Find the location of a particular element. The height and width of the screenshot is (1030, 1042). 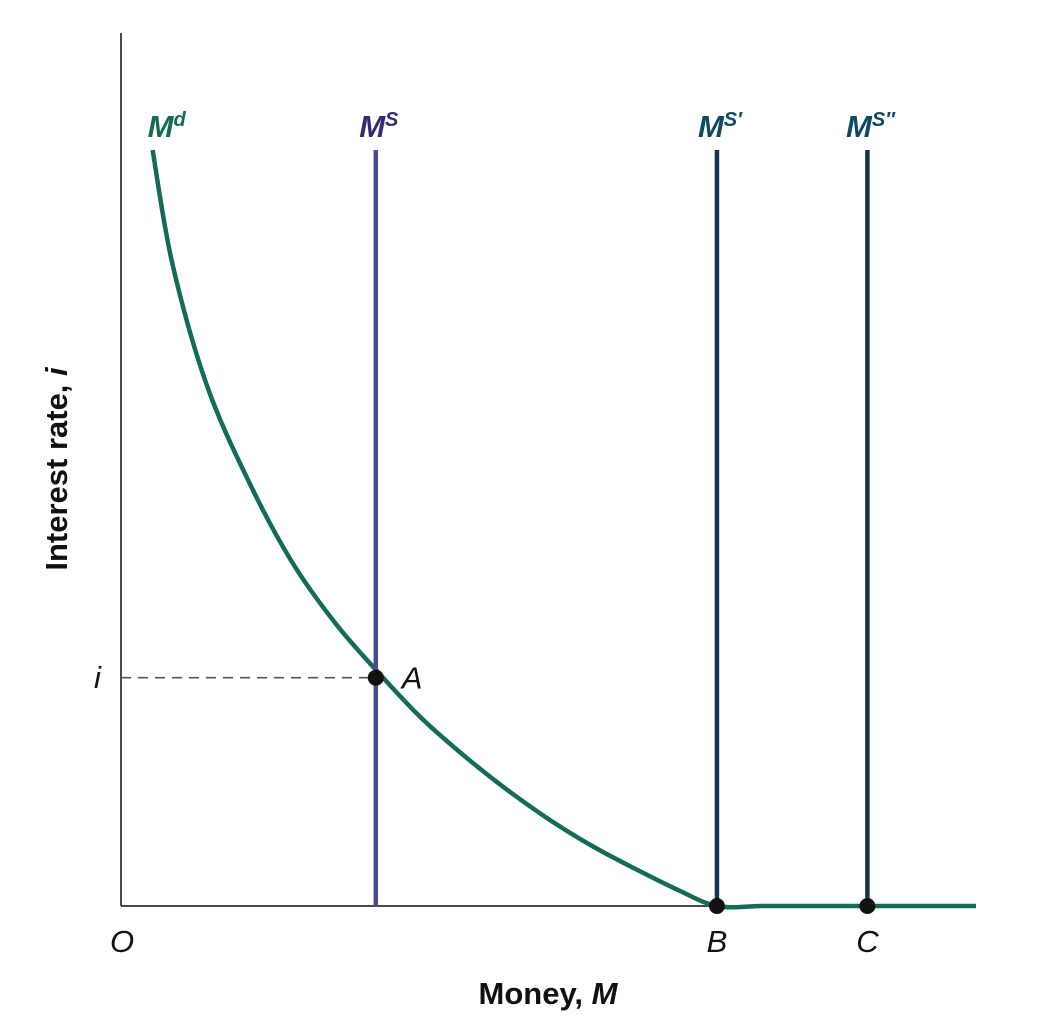

x-axis-title-var: M is located at coordinates (605, 993).